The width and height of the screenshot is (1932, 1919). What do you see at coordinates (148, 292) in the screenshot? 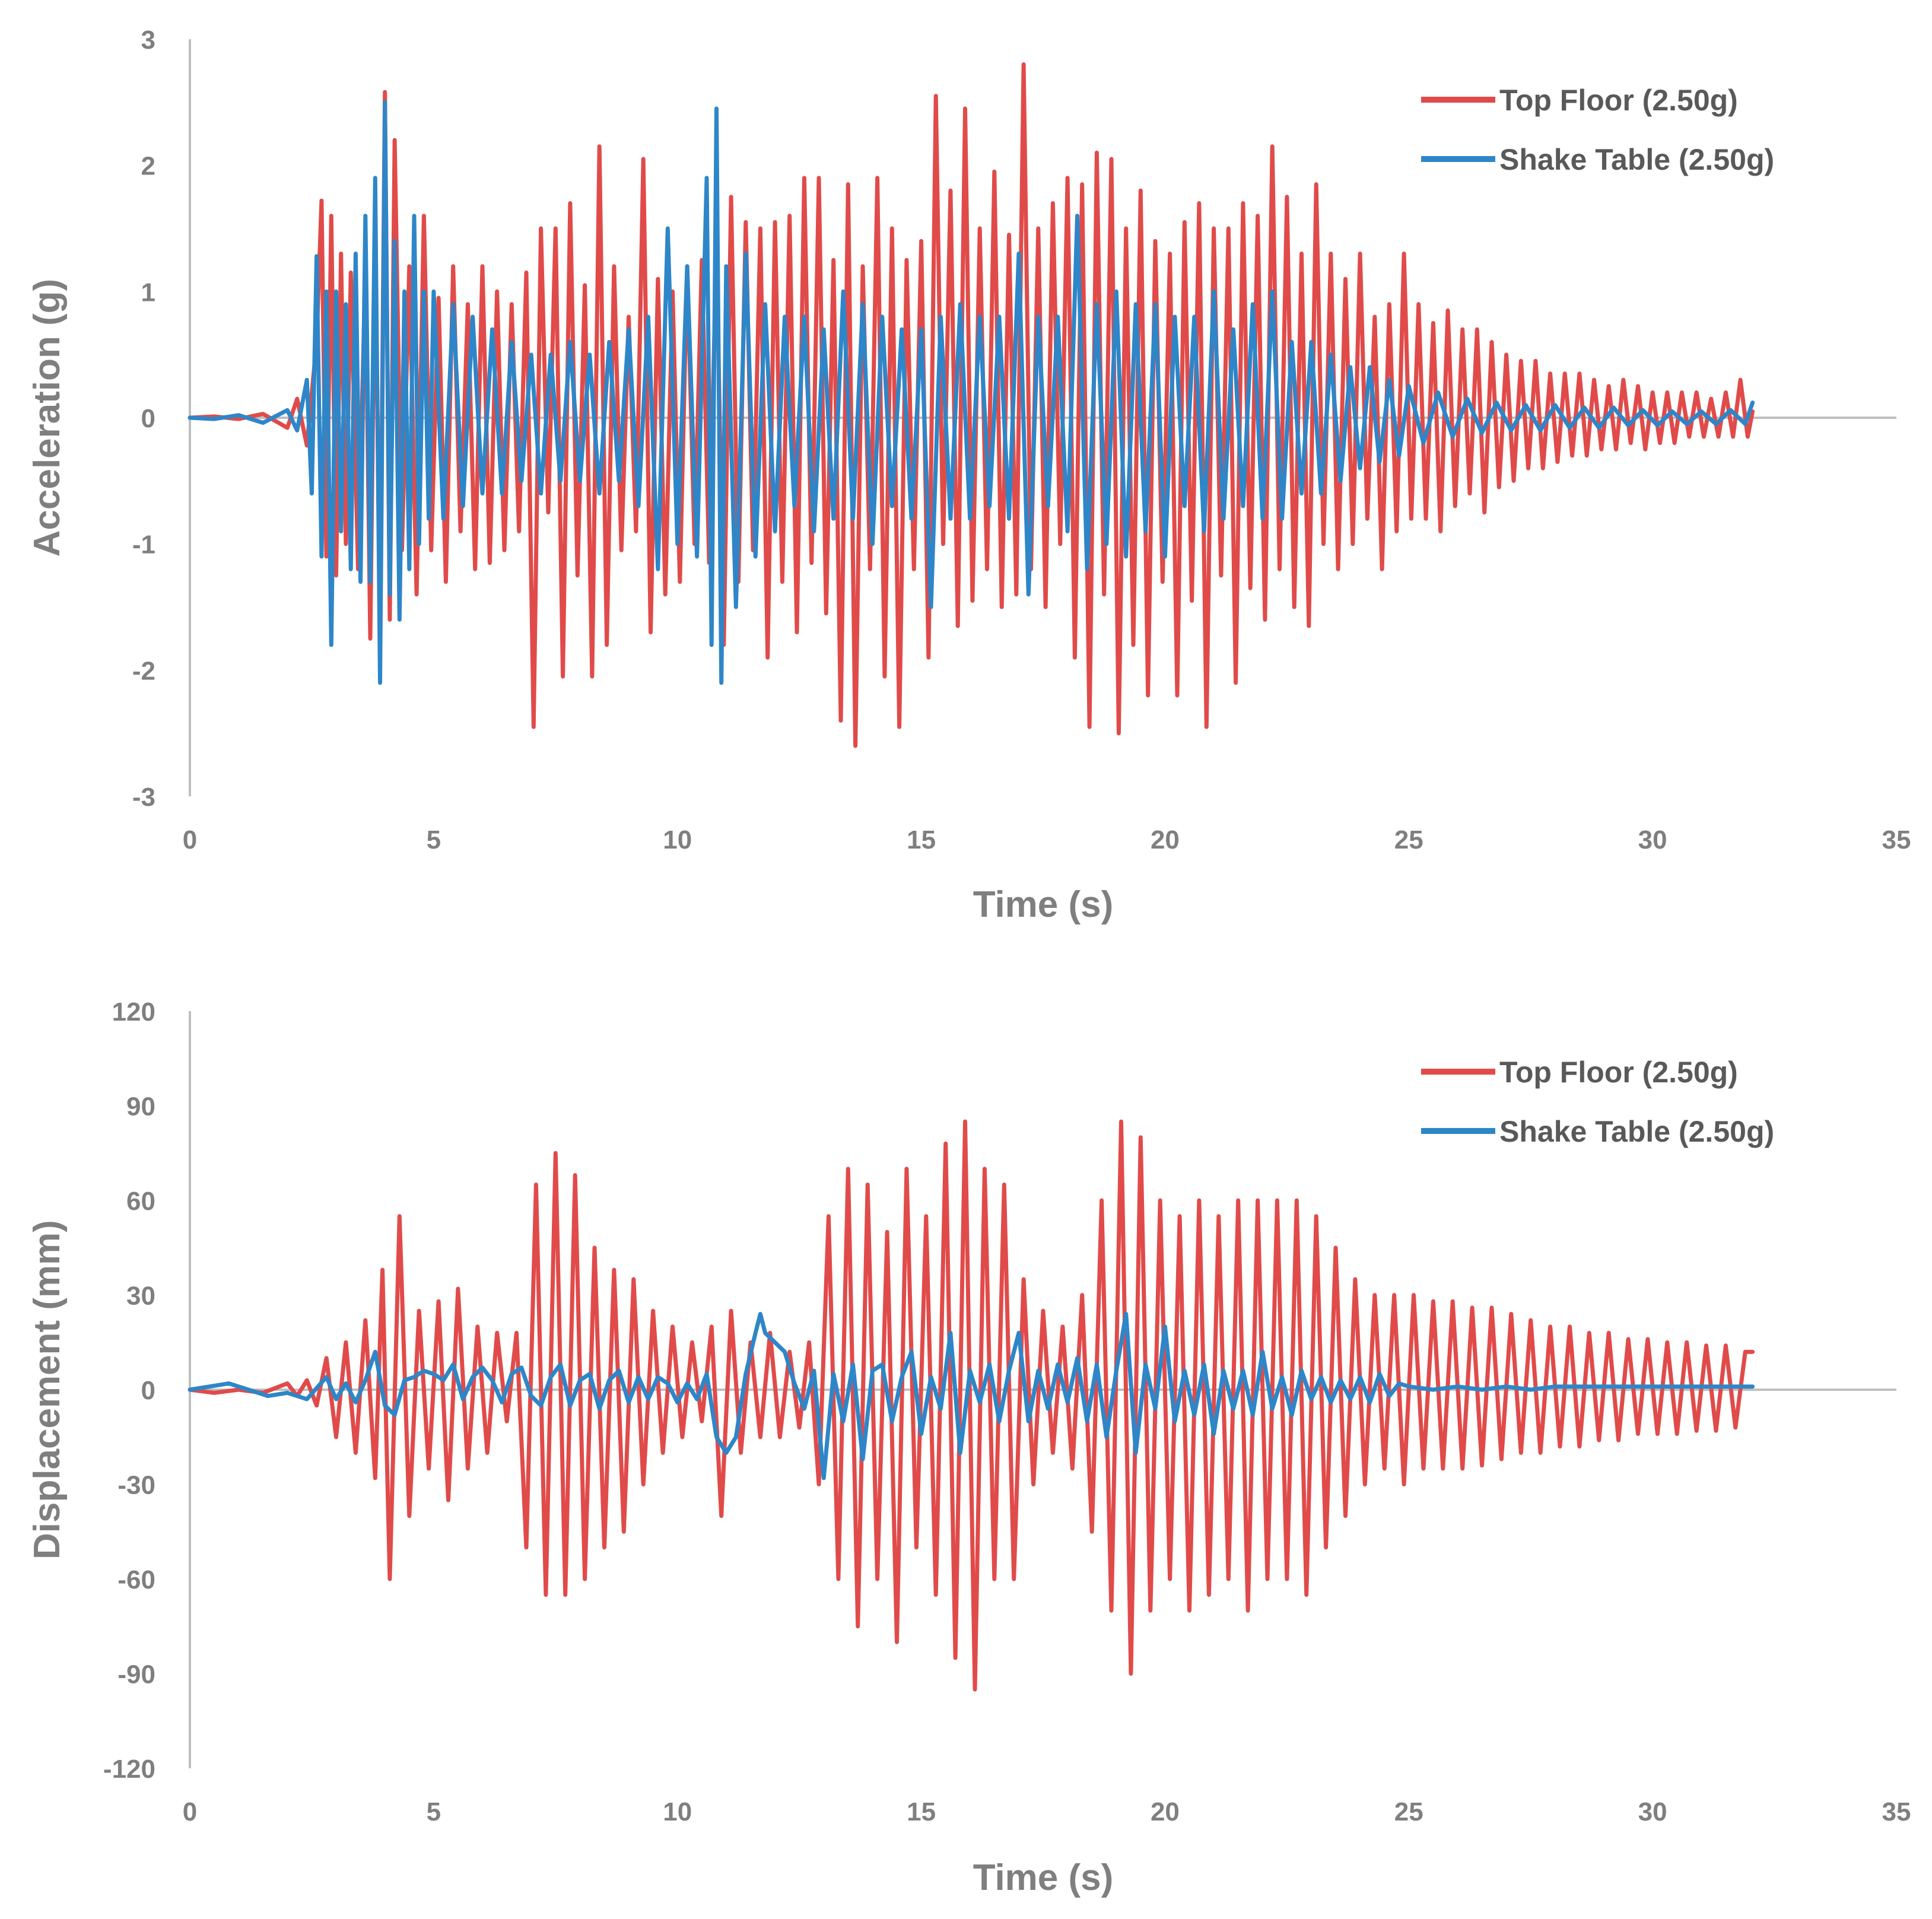
I see `y-tick-label: 1` at bounding box center [148, 292].